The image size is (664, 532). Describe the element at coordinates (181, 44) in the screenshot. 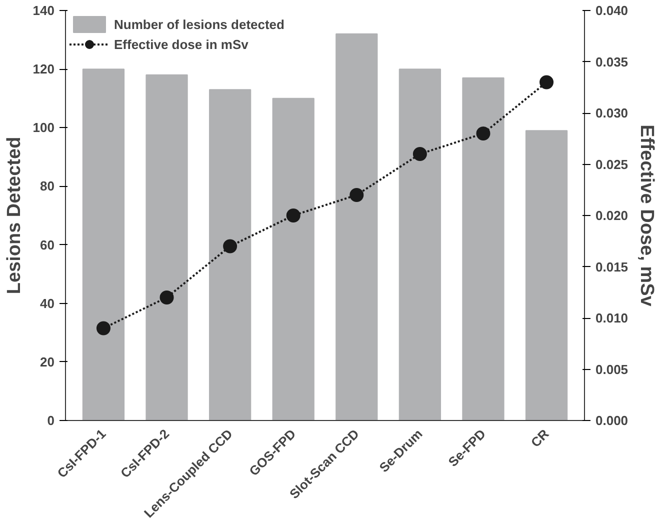

I see `legend-label: Effective dose in mSv` at that location.